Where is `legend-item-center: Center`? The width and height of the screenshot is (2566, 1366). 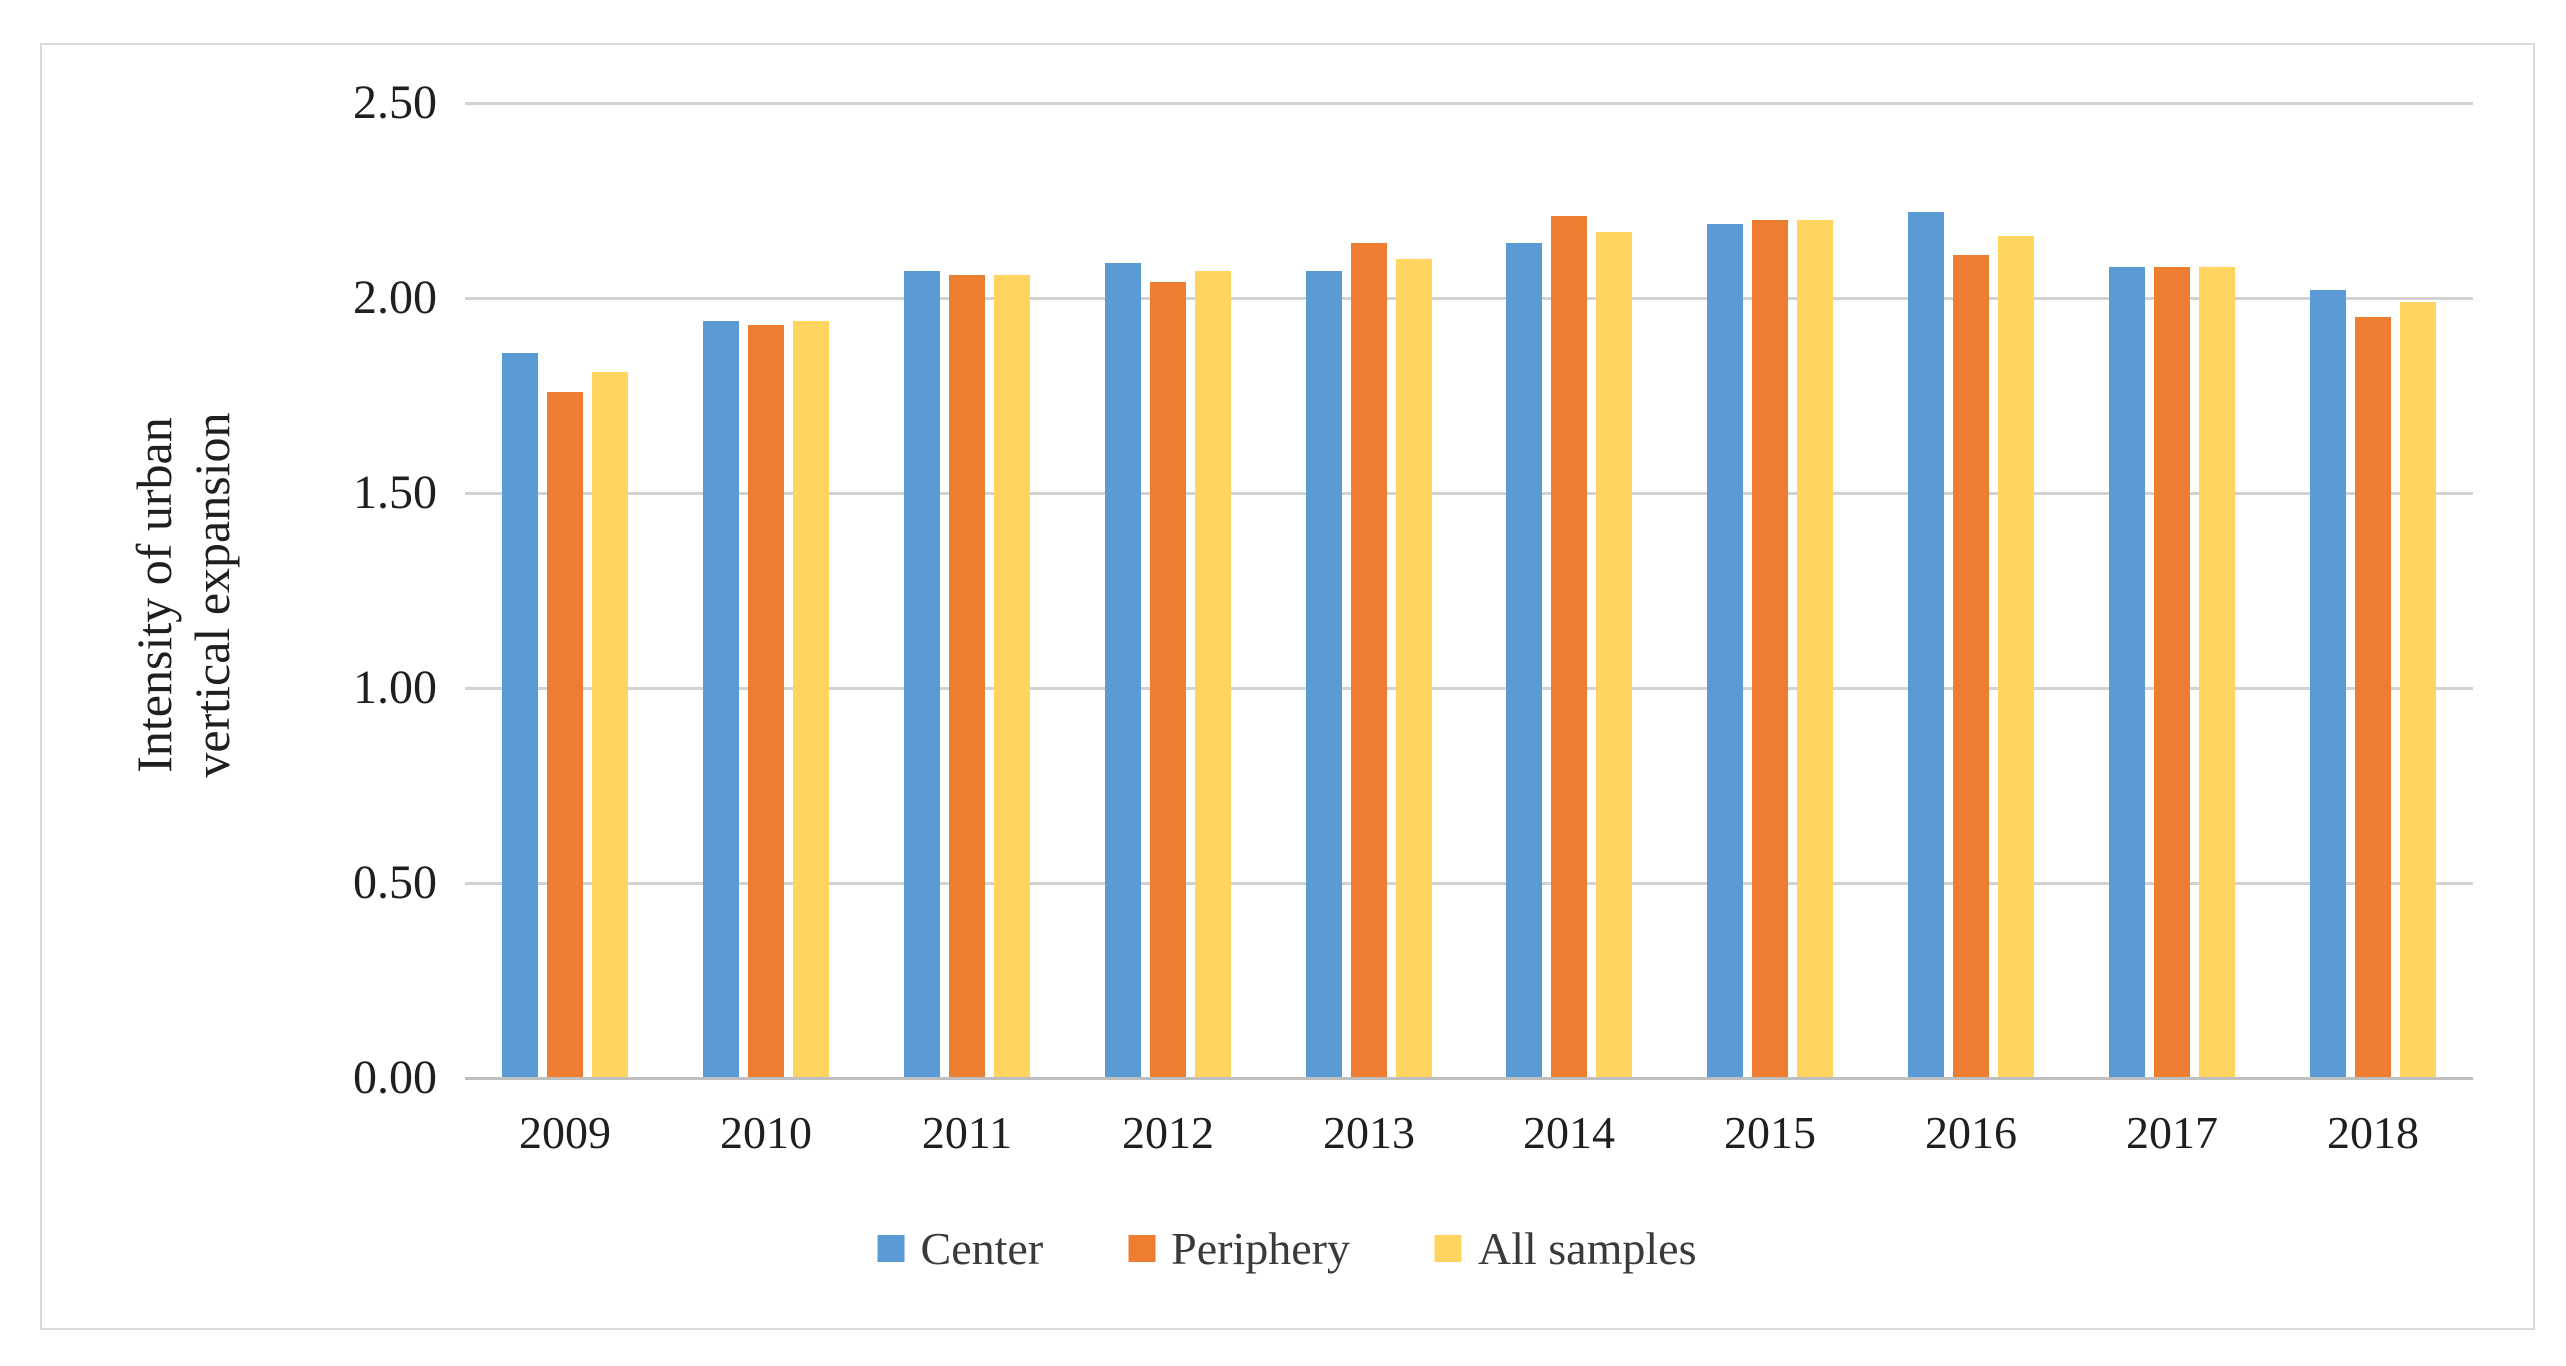 legend-item-center: Center is located at coordinates (960, 1248).